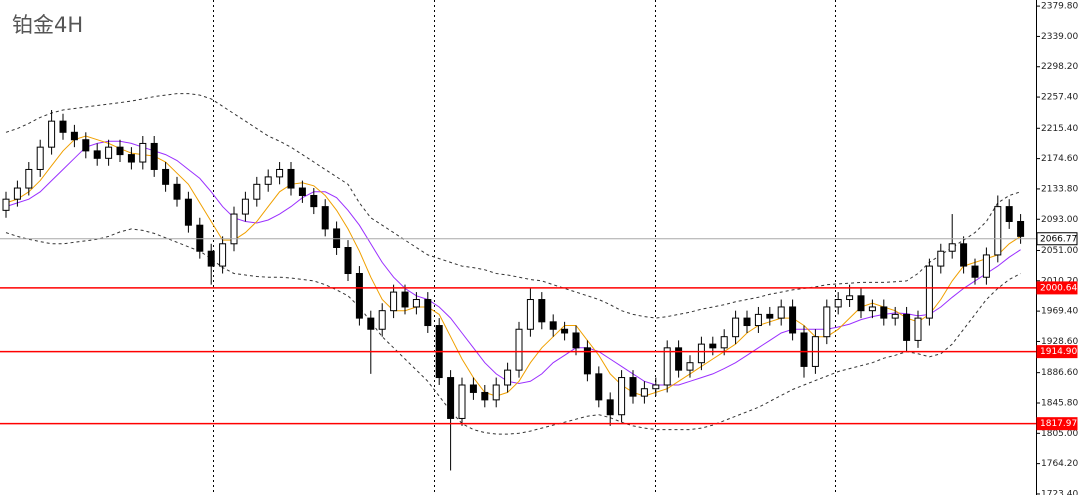  I want to click on y-tick-label: 2298.20, so click(1059, 67).